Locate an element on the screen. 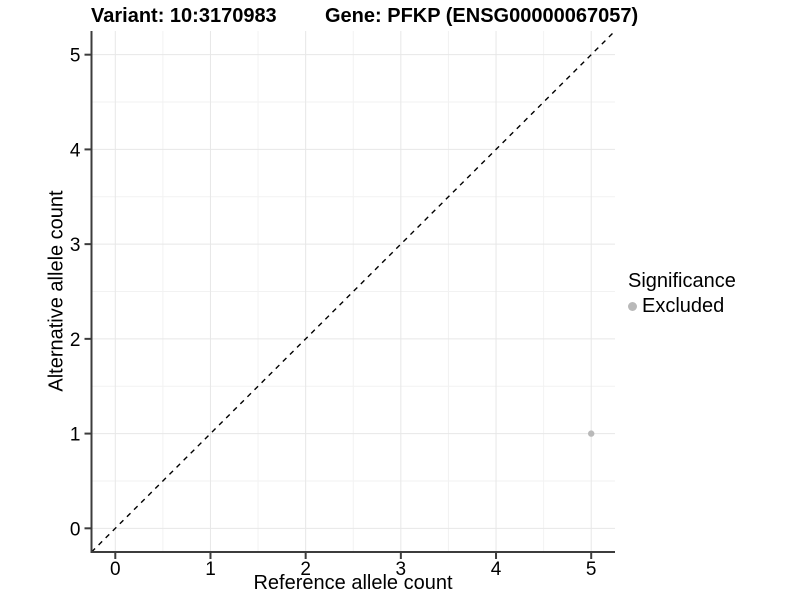 The width and height of the screenshot is (800, 600). y-tick-label: 4 is located at coordinates (75, 150).